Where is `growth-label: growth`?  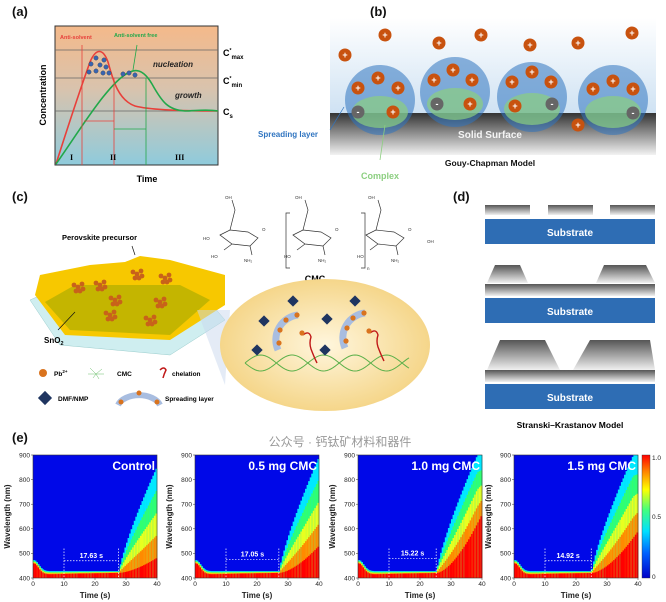 growth-label: growth is located at coordinates (188, 95).